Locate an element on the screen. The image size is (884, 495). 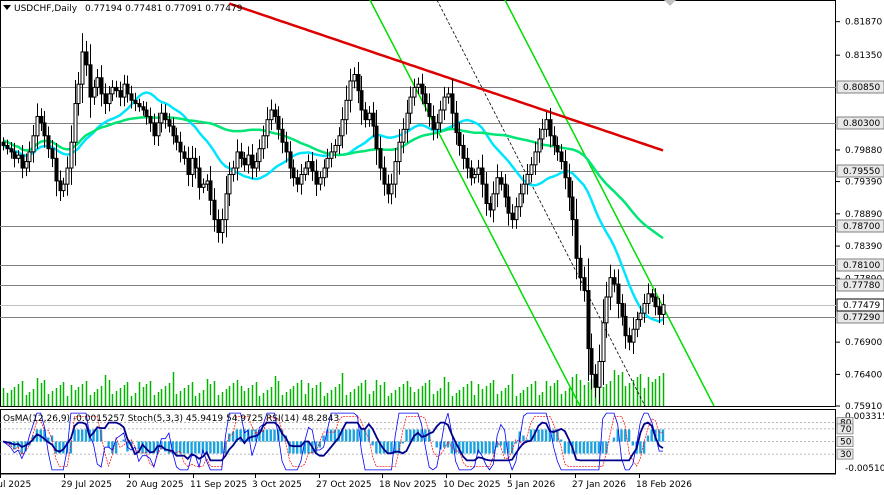
triangle-down-icon is located at coordinates (7, 7).